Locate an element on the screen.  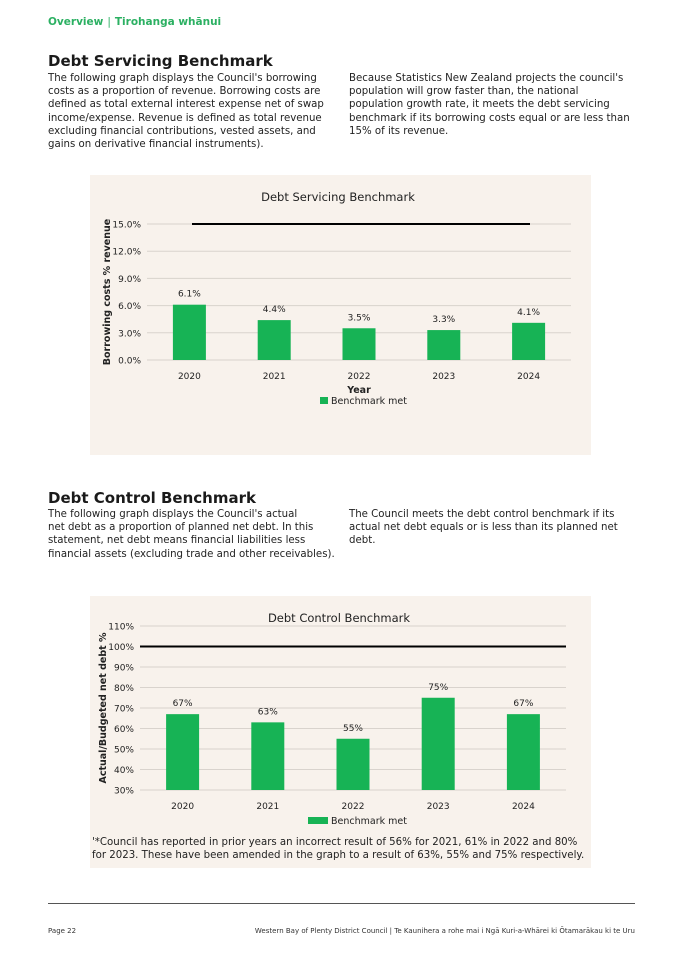
page-number: Page 22 is located at coordinates (62, 931).